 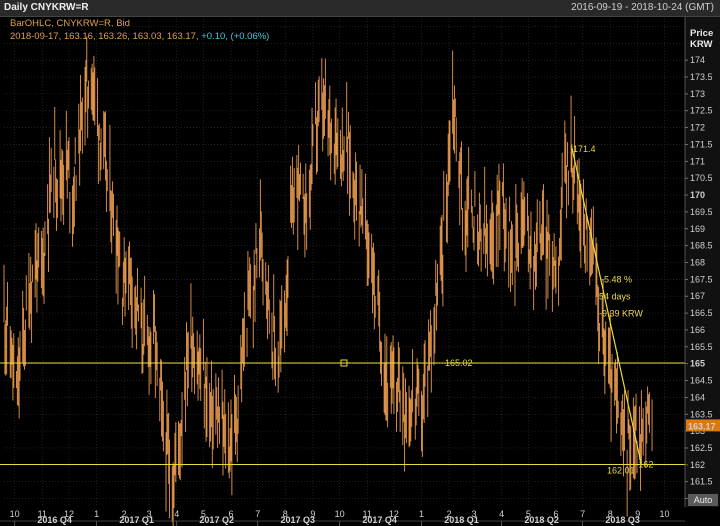 I want to click on horizontal-line-label: 162.01, so click(x=621, y=471).